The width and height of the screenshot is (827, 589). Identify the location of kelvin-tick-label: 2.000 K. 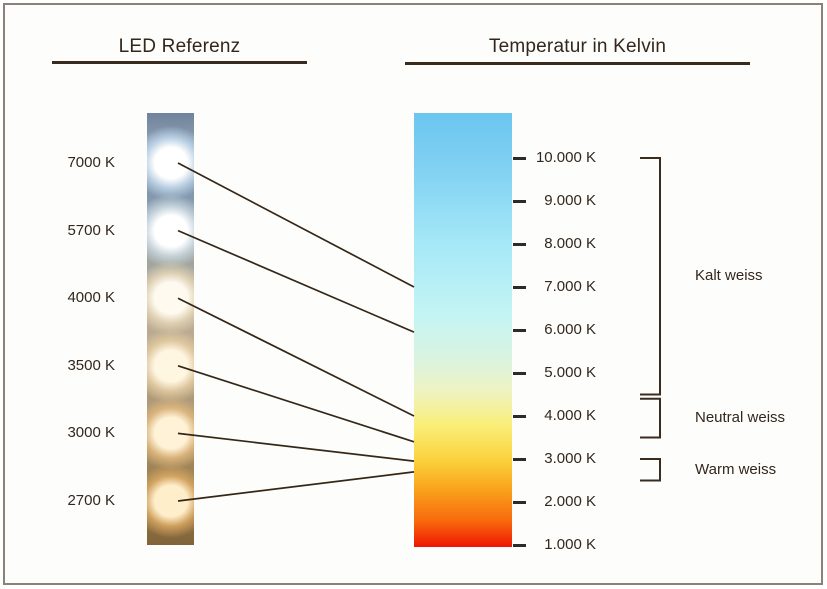
(570, 501).